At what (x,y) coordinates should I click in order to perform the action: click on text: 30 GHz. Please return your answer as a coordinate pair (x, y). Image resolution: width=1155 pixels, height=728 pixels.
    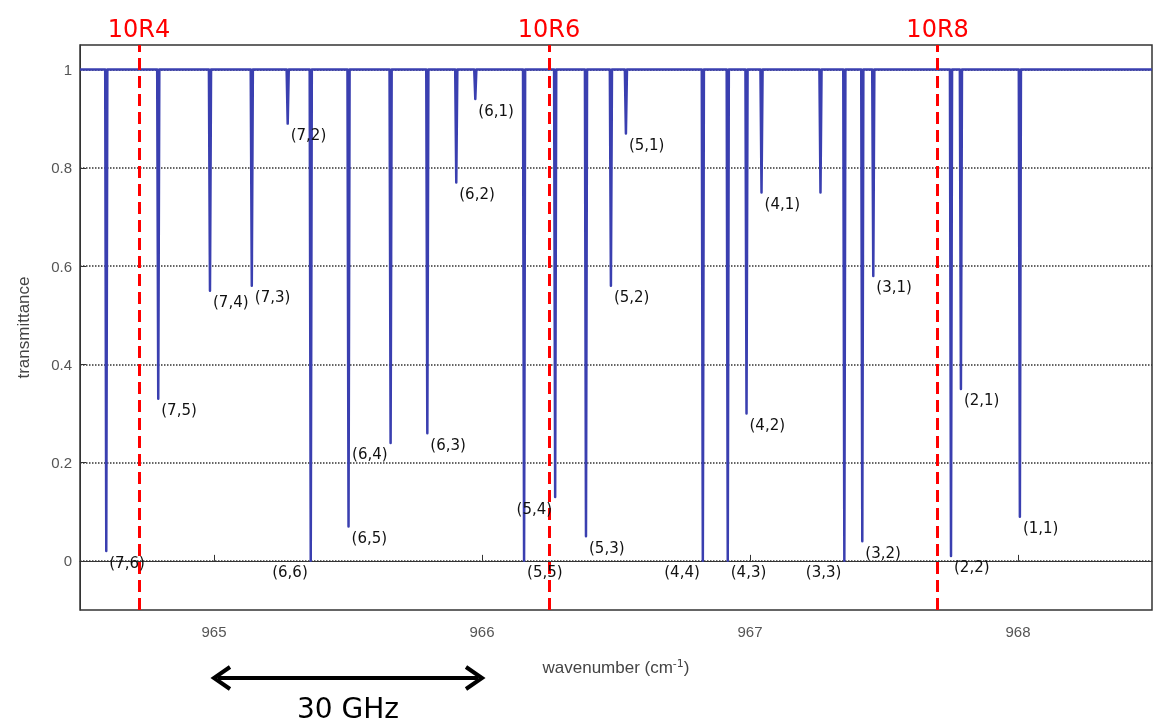
    Looking at the image, I should click on (348, 709).